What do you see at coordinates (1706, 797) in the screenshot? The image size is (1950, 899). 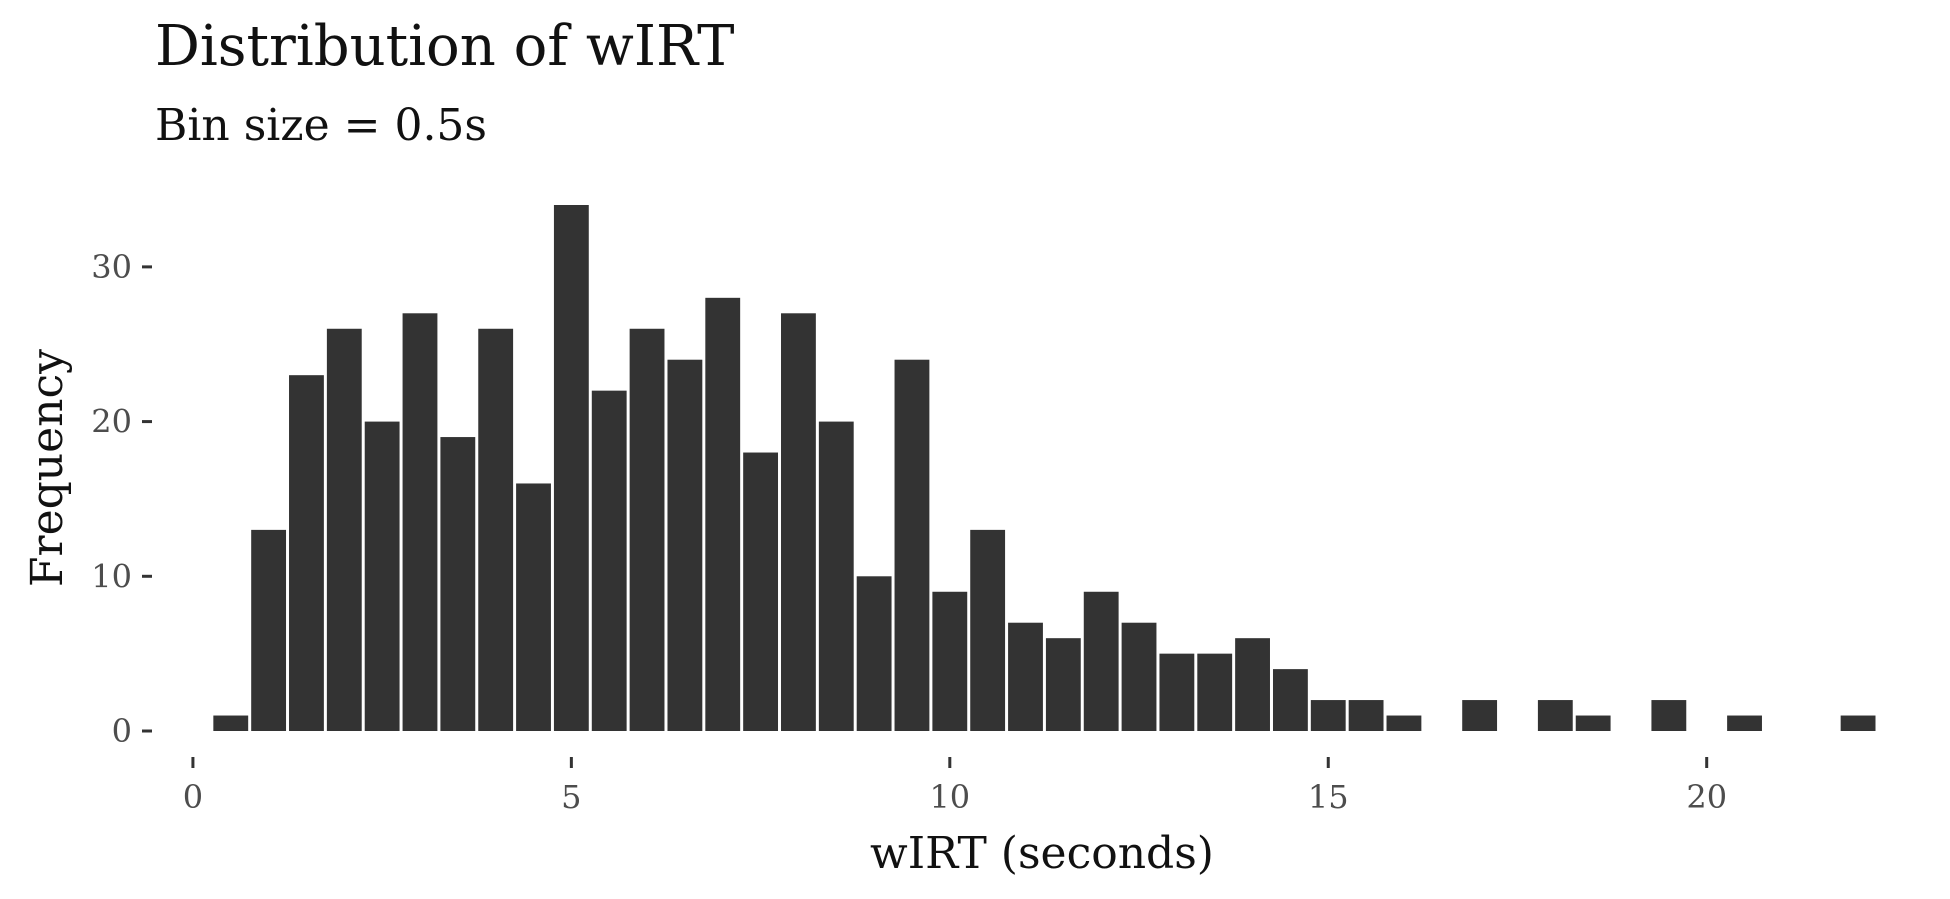 I see `x-tick-label: 20` at bounding box center [1706, 797].